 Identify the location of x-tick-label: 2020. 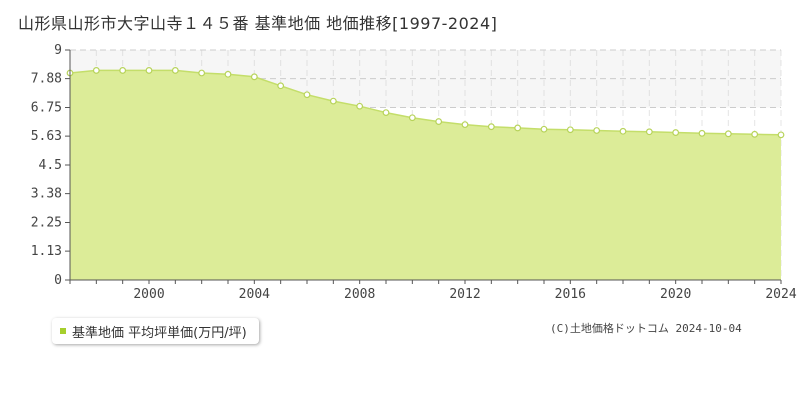
(675, 293).